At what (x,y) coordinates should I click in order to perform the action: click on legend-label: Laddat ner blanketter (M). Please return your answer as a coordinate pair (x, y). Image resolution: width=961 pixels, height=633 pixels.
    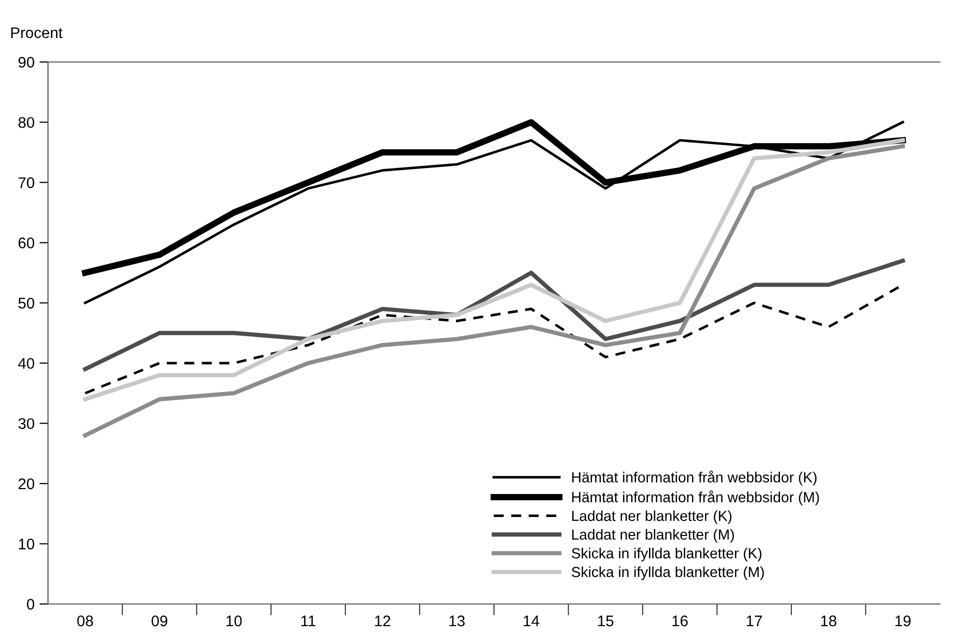
    Looking at the image, I should click on (653, 536).